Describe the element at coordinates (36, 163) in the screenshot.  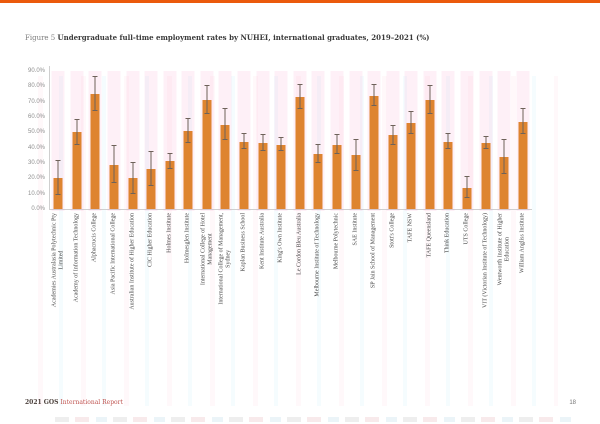
I see `ytick-label: 30.0%` at that location.